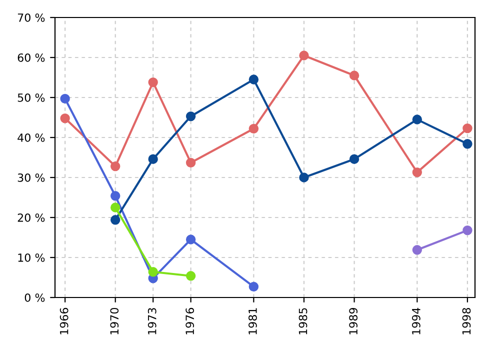  What do you see at coordinates (31, 97) in the screenshot?
I see `y-tick-label: 50 %` at bounding box center [31, 97].